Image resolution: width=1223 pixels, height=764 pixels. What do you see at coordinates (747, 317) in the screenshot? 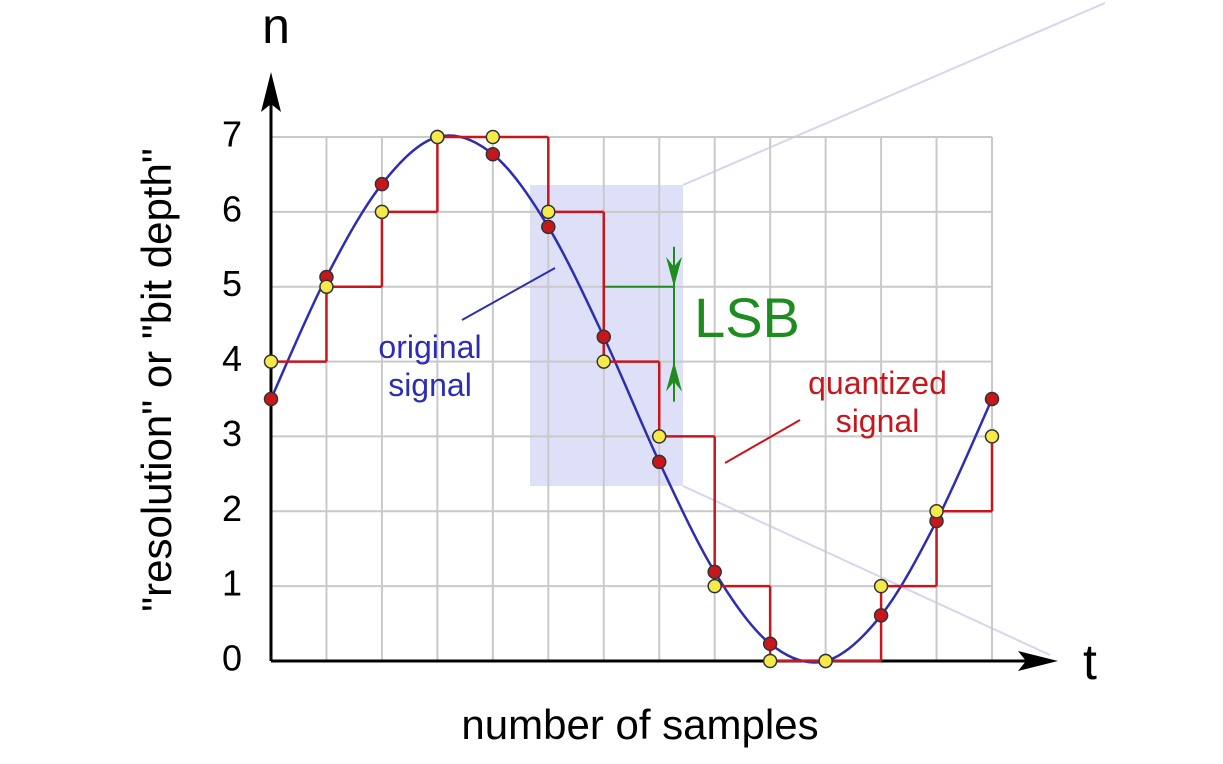
I see `lsb-label: LSB` at bounding box center [747, 317].